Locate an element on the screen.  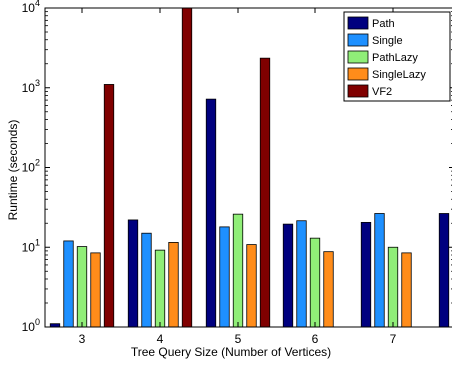
y-tick-label: 10³ is located at coordinates (31, 86).